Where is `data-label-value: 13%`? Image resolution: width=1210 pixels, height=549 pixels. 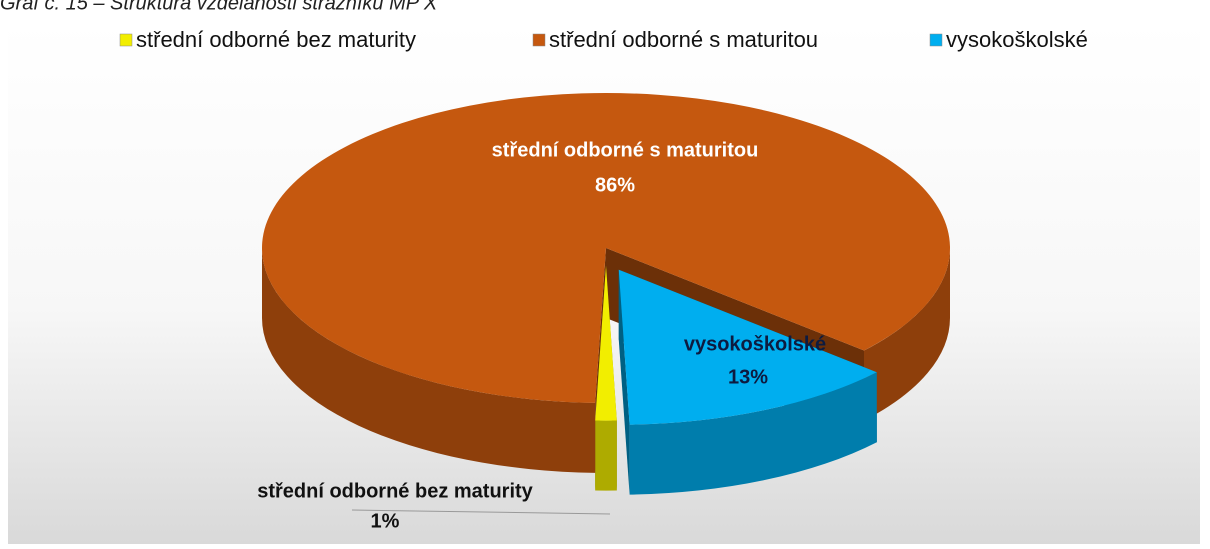 data-label-value: 13% is located at coordinates (748, 377).